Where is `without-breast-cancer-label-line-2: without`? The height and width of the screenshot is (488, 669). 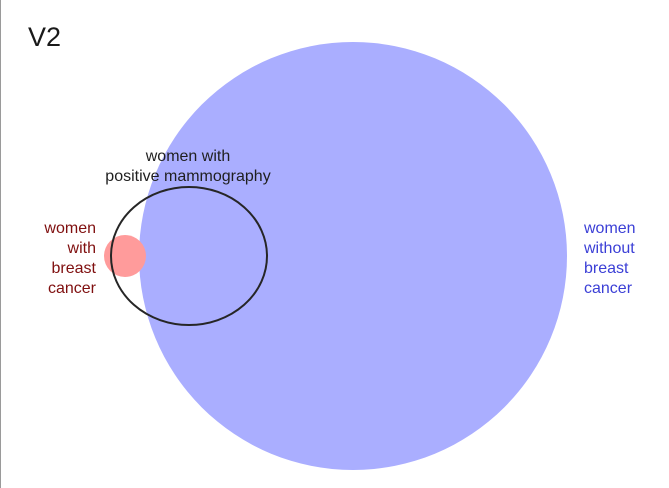
without-breast-cancer-label-line-2: without is located at coordinates (609, 248).